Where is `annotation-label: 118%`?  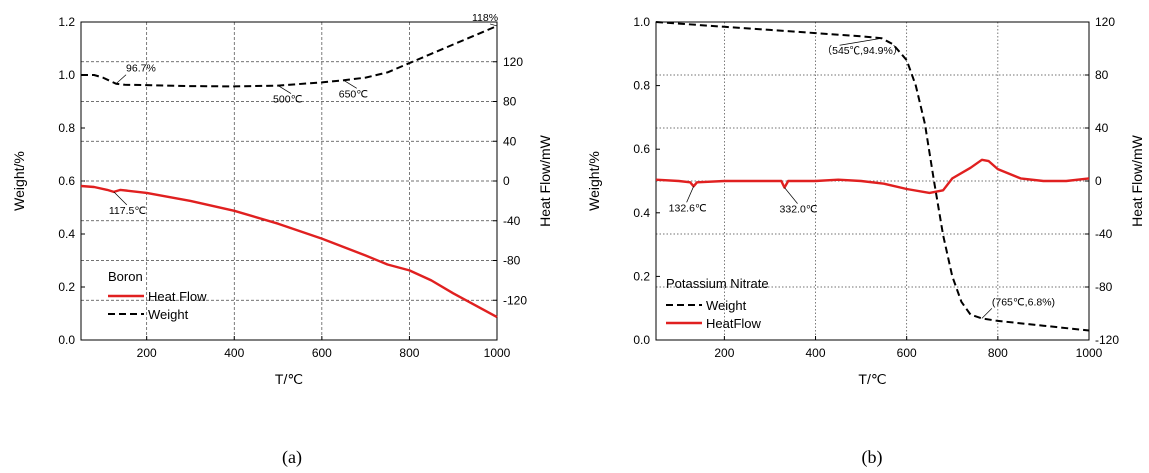
annotation-label: 118% is located at coordinates (485, 18).